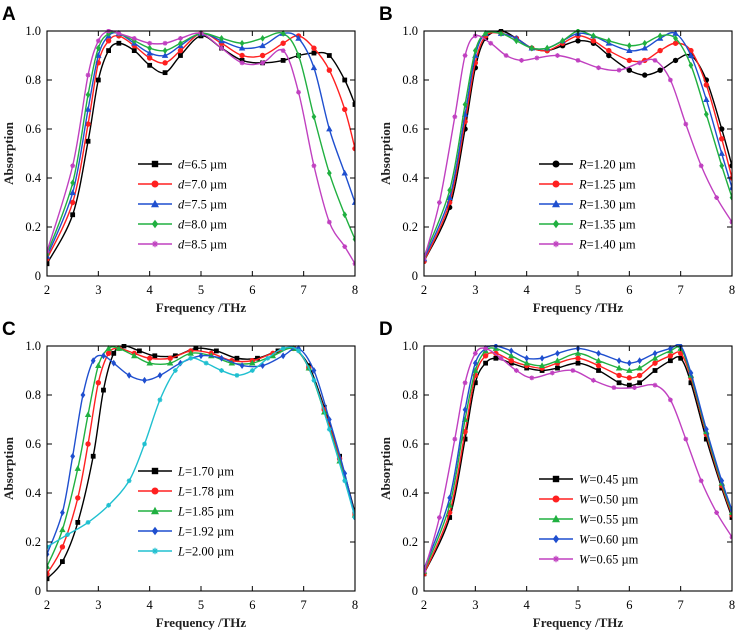 The width and height of the screenshot is (754, 630). What do you see at coordinates (386, 14) in the screenshot?
I see `panel-label: B` at bounding box center [386, 14].